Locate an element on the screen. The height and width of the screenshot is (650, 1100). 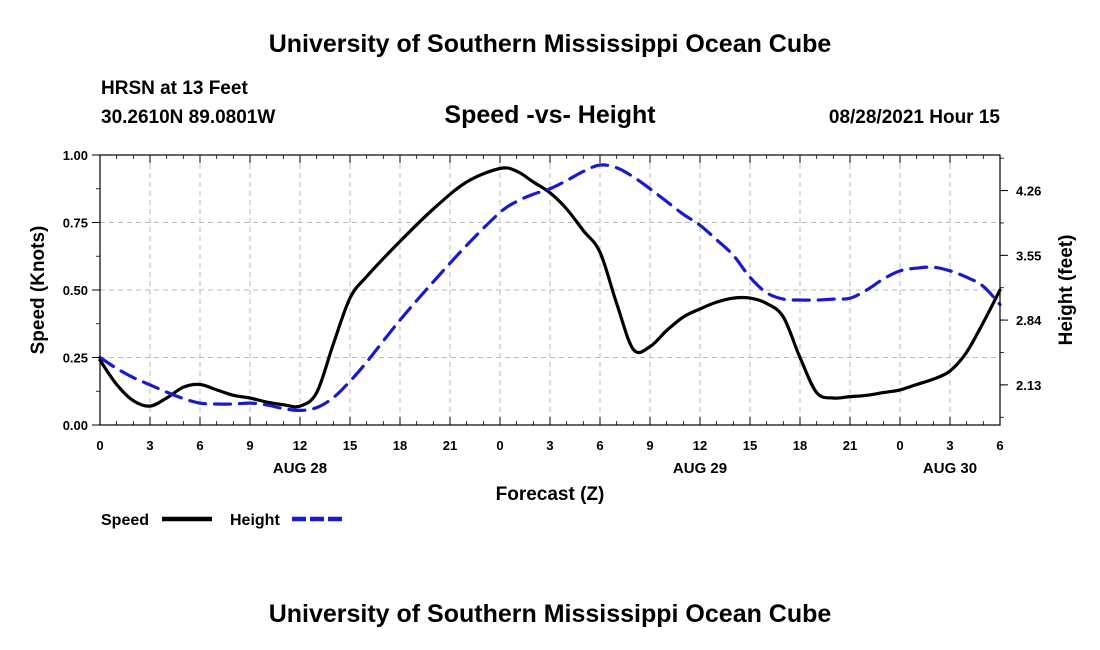
y-tick-label: 0.75 is located at coordinates (75, 223).